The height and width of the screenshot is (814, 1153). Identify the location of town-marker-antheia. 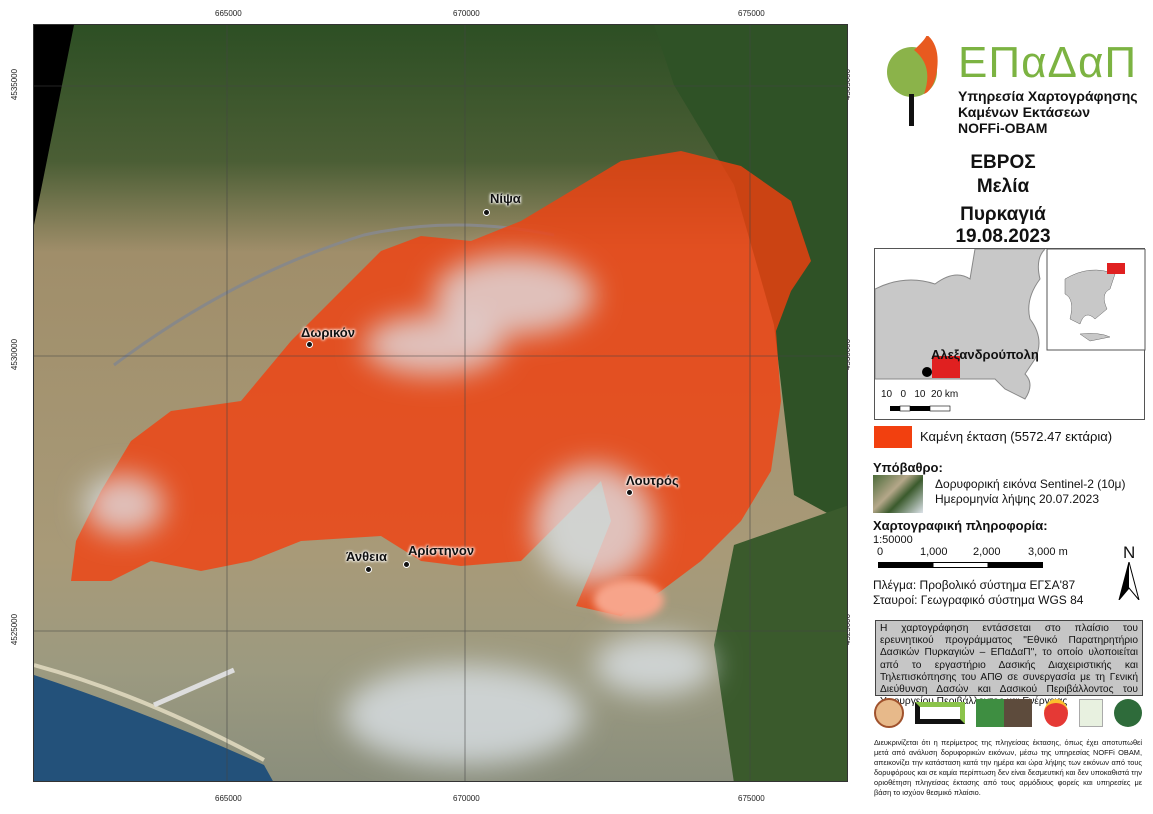
(368, 569).